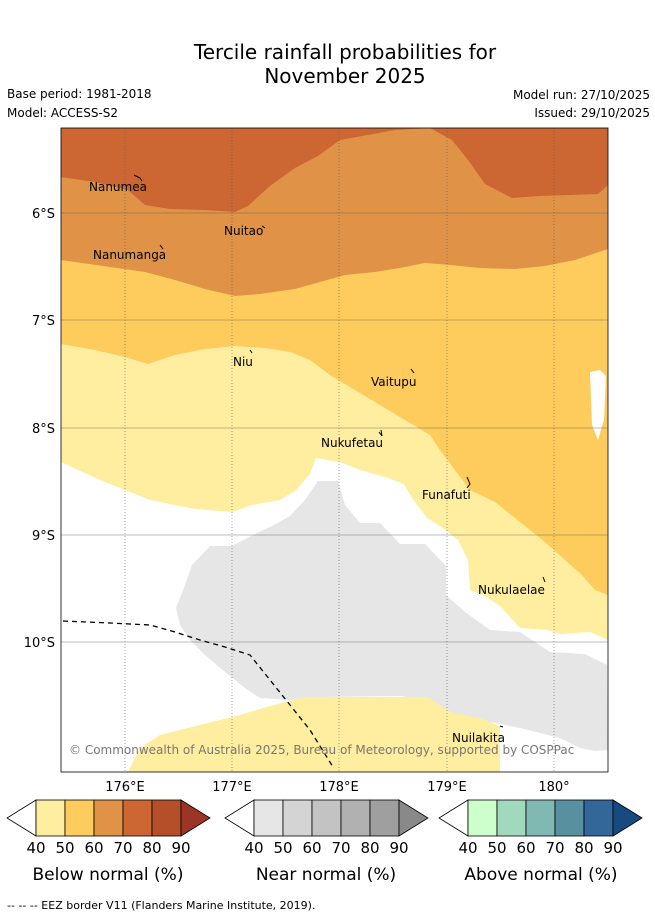 Image resolution: width=655 pixels, height=919 pixels. What do you see at coordinates (282, 848) in the screenshot?
I see `near-colorbar-tick-50: 50` at bounding box center [282, 848].